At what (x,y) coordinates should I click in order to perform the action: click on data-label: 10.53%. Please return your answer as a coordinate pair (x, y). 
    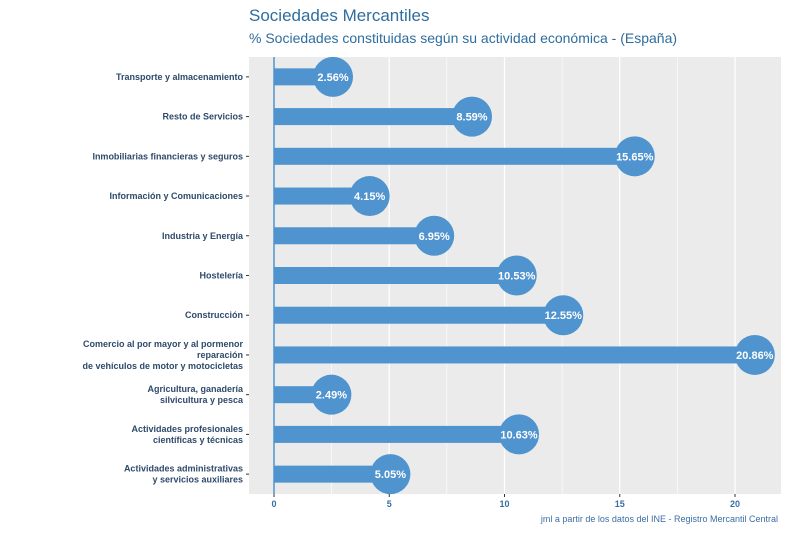
    Looking at the image, I should click on (517, 277).